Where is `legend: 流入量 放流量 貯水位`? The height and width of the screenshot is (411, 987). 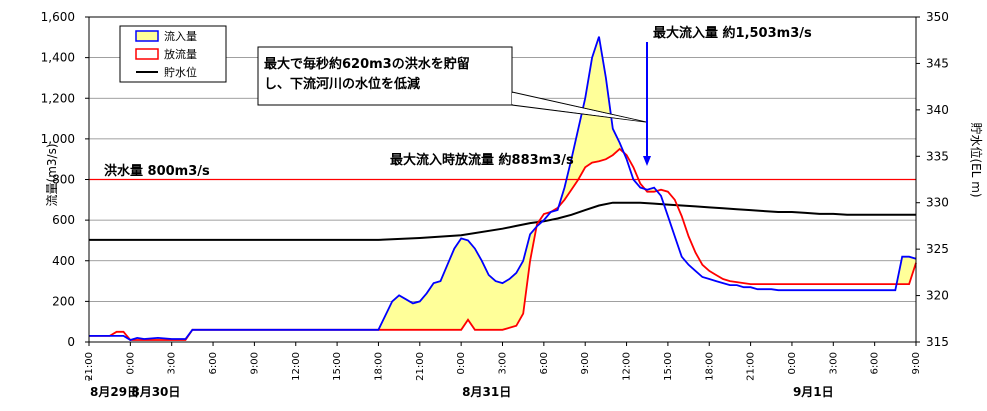
legend: 流入量 放流量 貯水位 is located at coordinates (173, 54).